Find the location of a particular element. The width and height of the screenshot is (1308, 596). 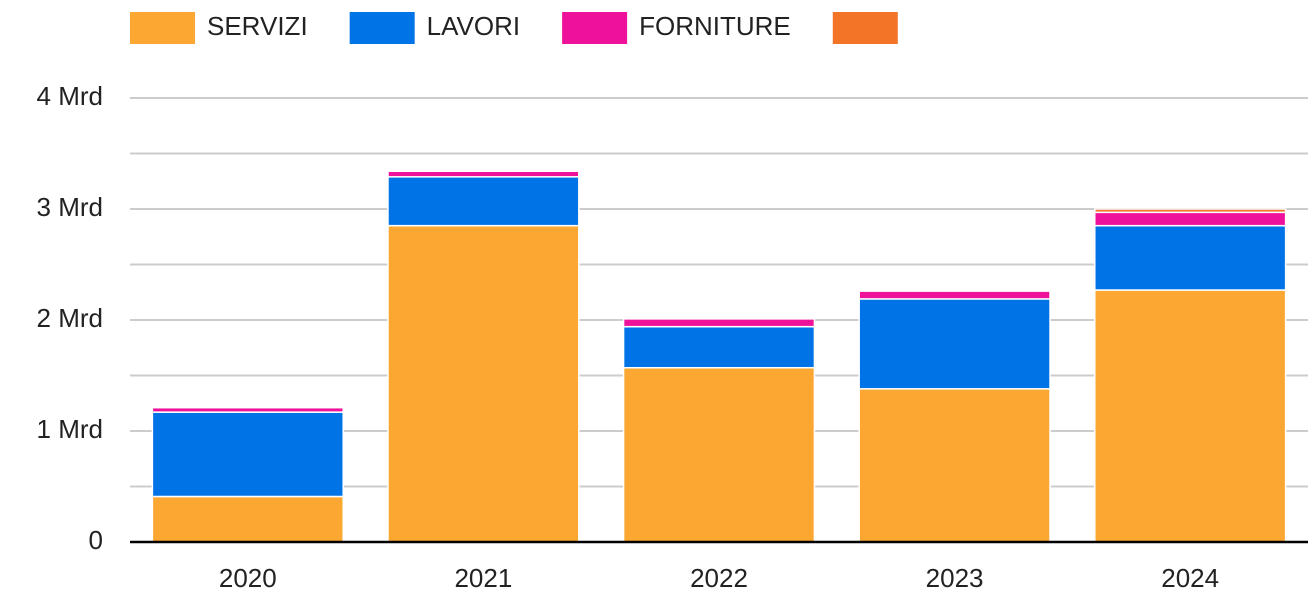

x-tick-label: 2021 is located at coordinates (483, 578).